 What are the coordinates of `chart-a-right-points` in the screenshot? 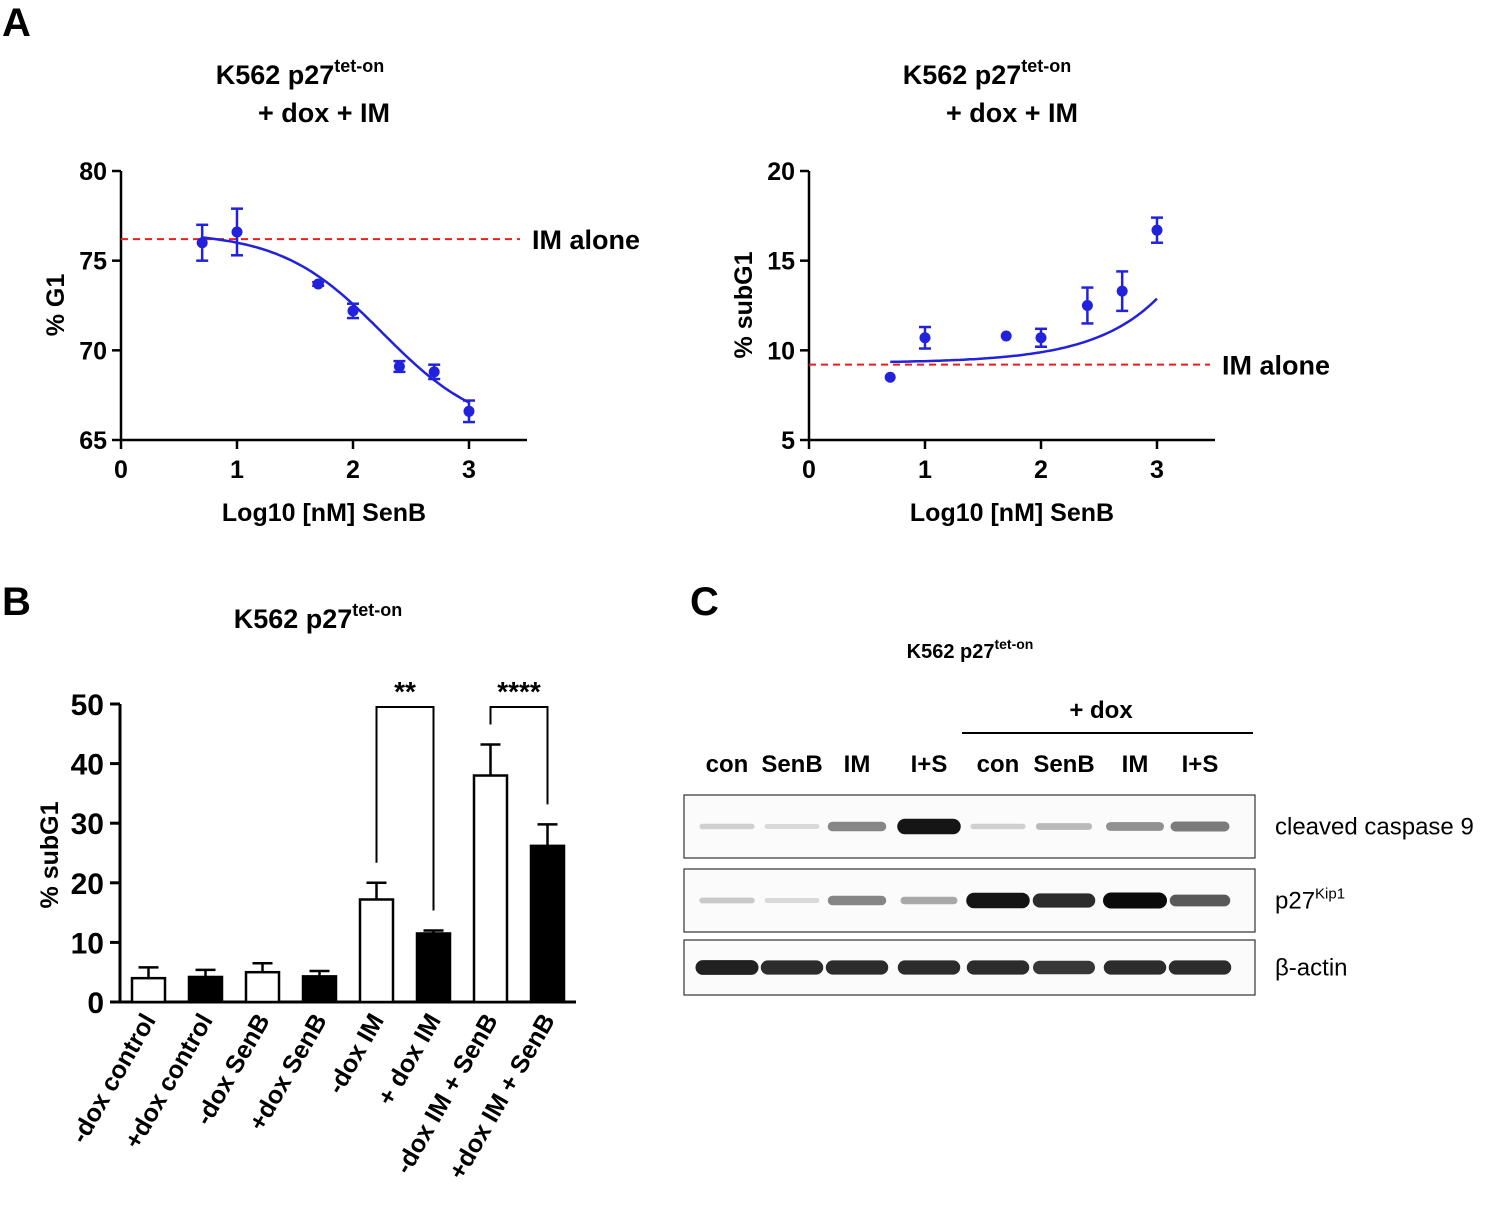 It's located at (1023, 299).